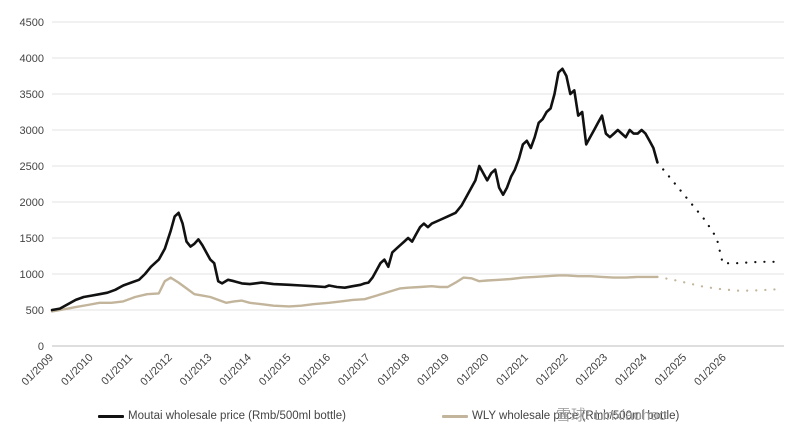 This screenshot has height=442, width=800. What do you see at coordinates (38, 370) in the screenshot?
I see `x-tick-label-2009: 01/2009` at bounding box center [38, 370].